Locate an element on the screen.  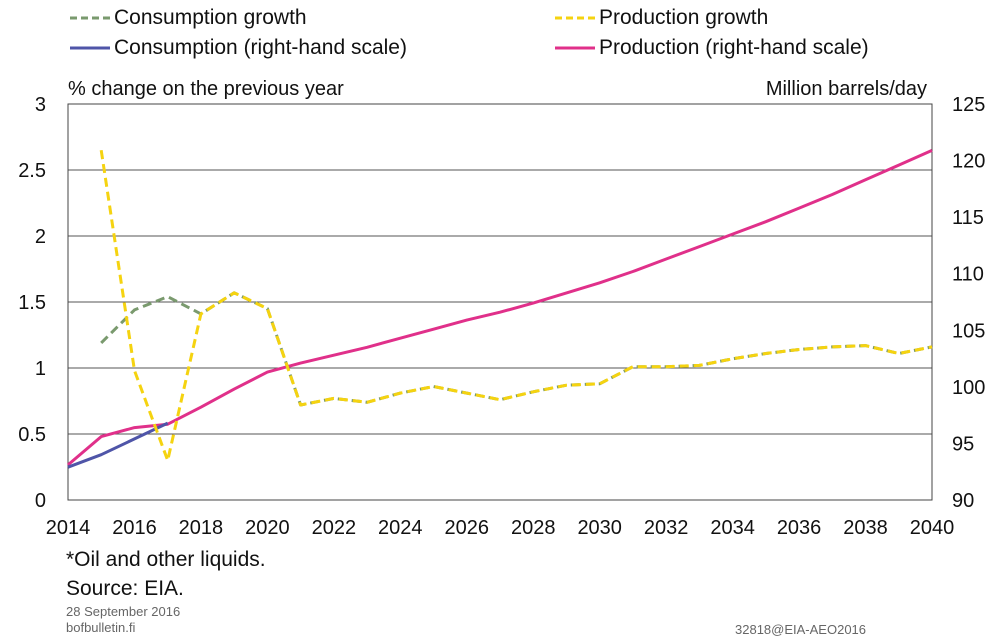
left-axis-tick-label: 0.5 is located at coordinates (32, 435).